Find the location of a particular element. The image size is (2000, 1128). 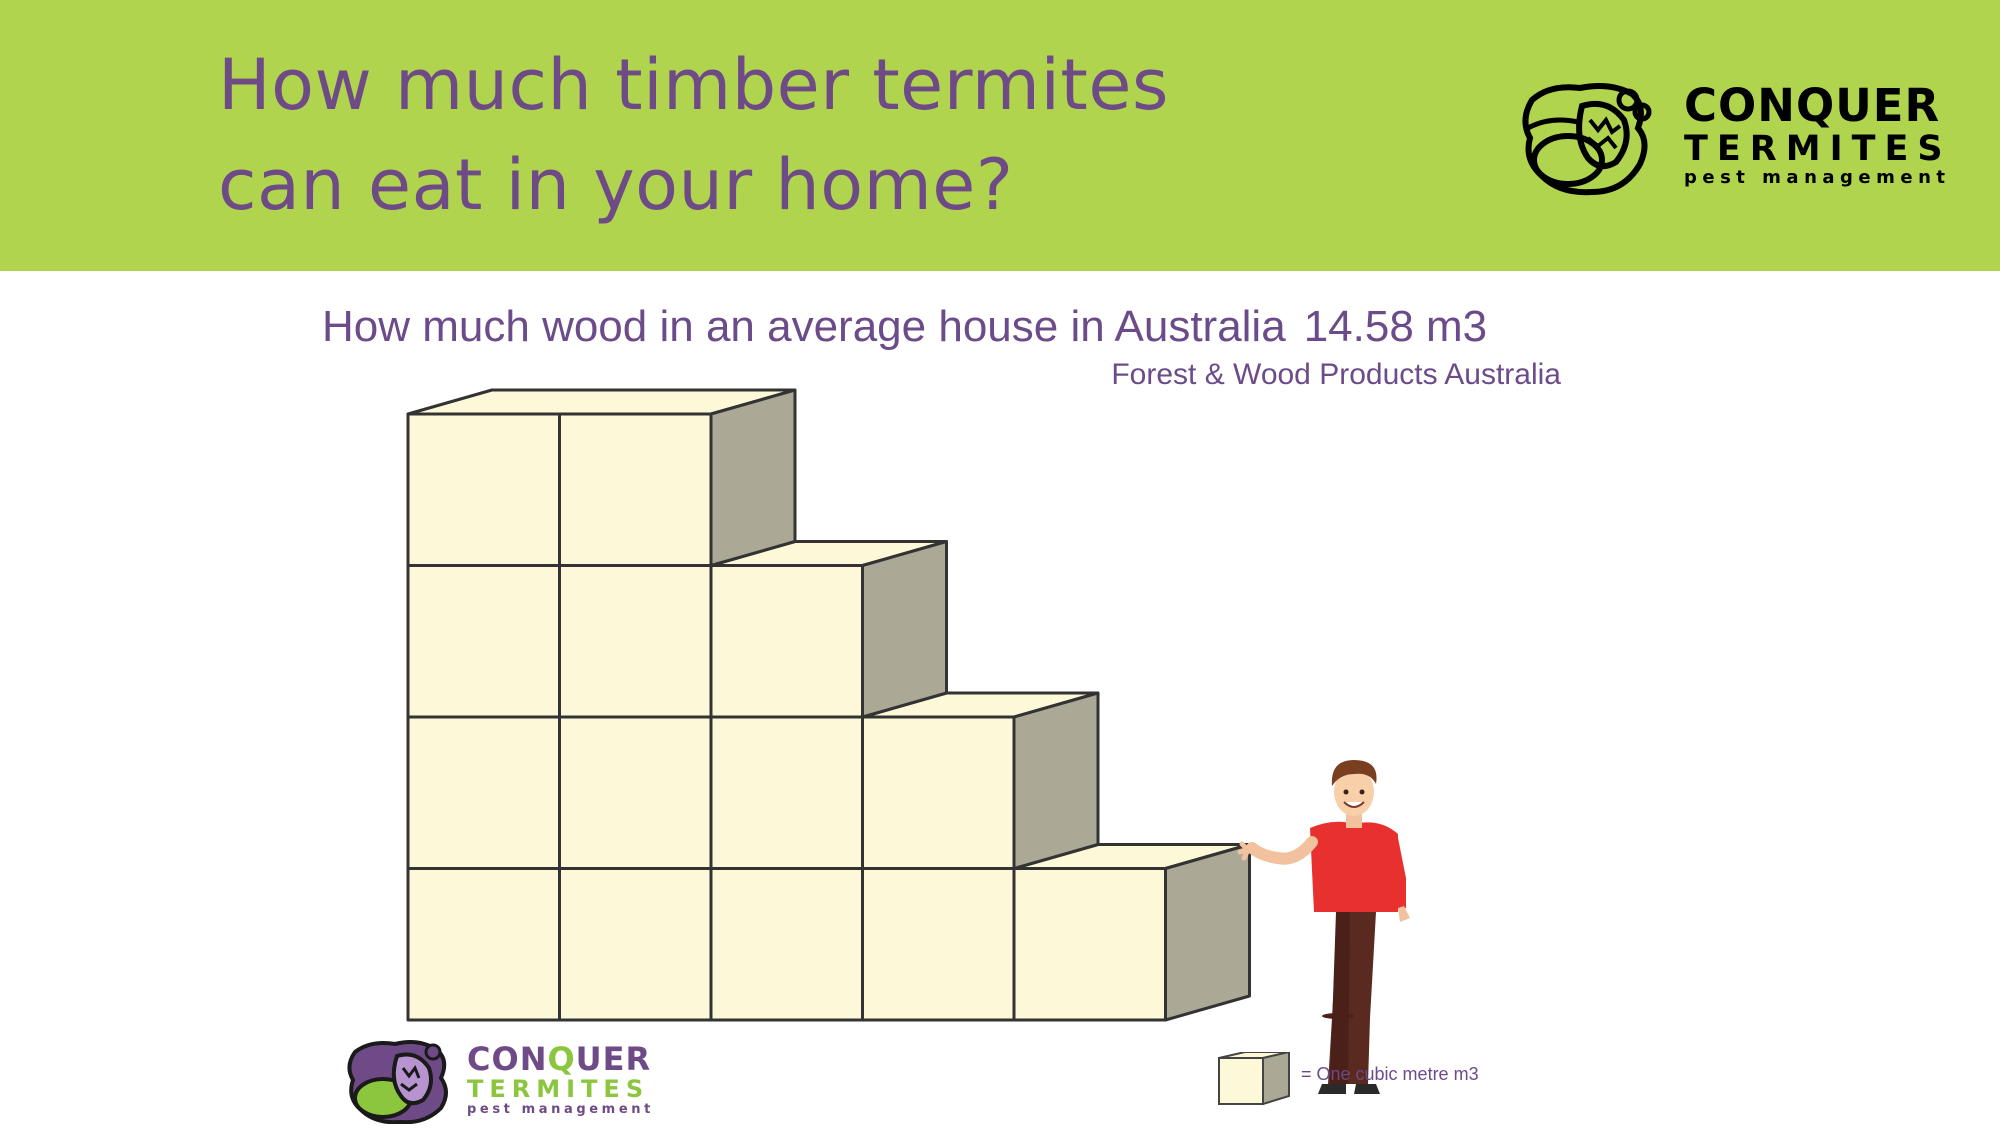

brand-logo: CONQUER TERMITES pest management is located at coordinates (1735, 140).